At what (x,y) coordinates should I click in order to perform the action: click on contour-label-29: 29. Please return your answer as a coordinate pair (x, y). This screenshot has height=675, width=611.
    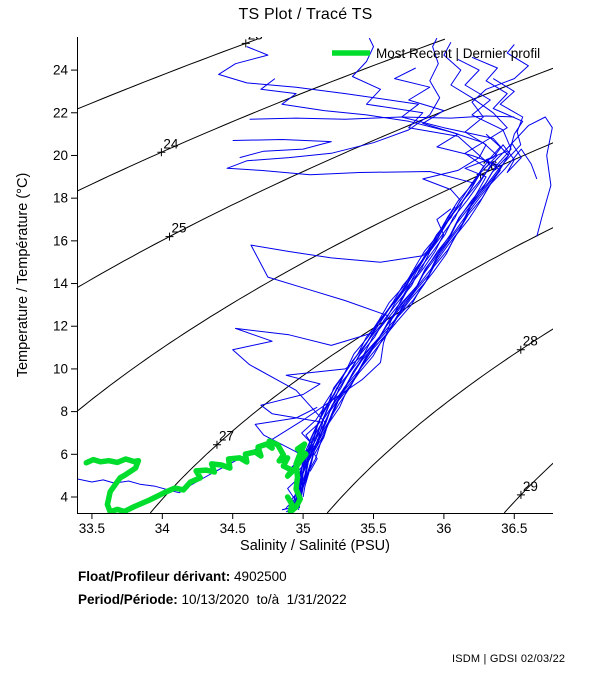
    Looking at the image, I should click on (530, 486).